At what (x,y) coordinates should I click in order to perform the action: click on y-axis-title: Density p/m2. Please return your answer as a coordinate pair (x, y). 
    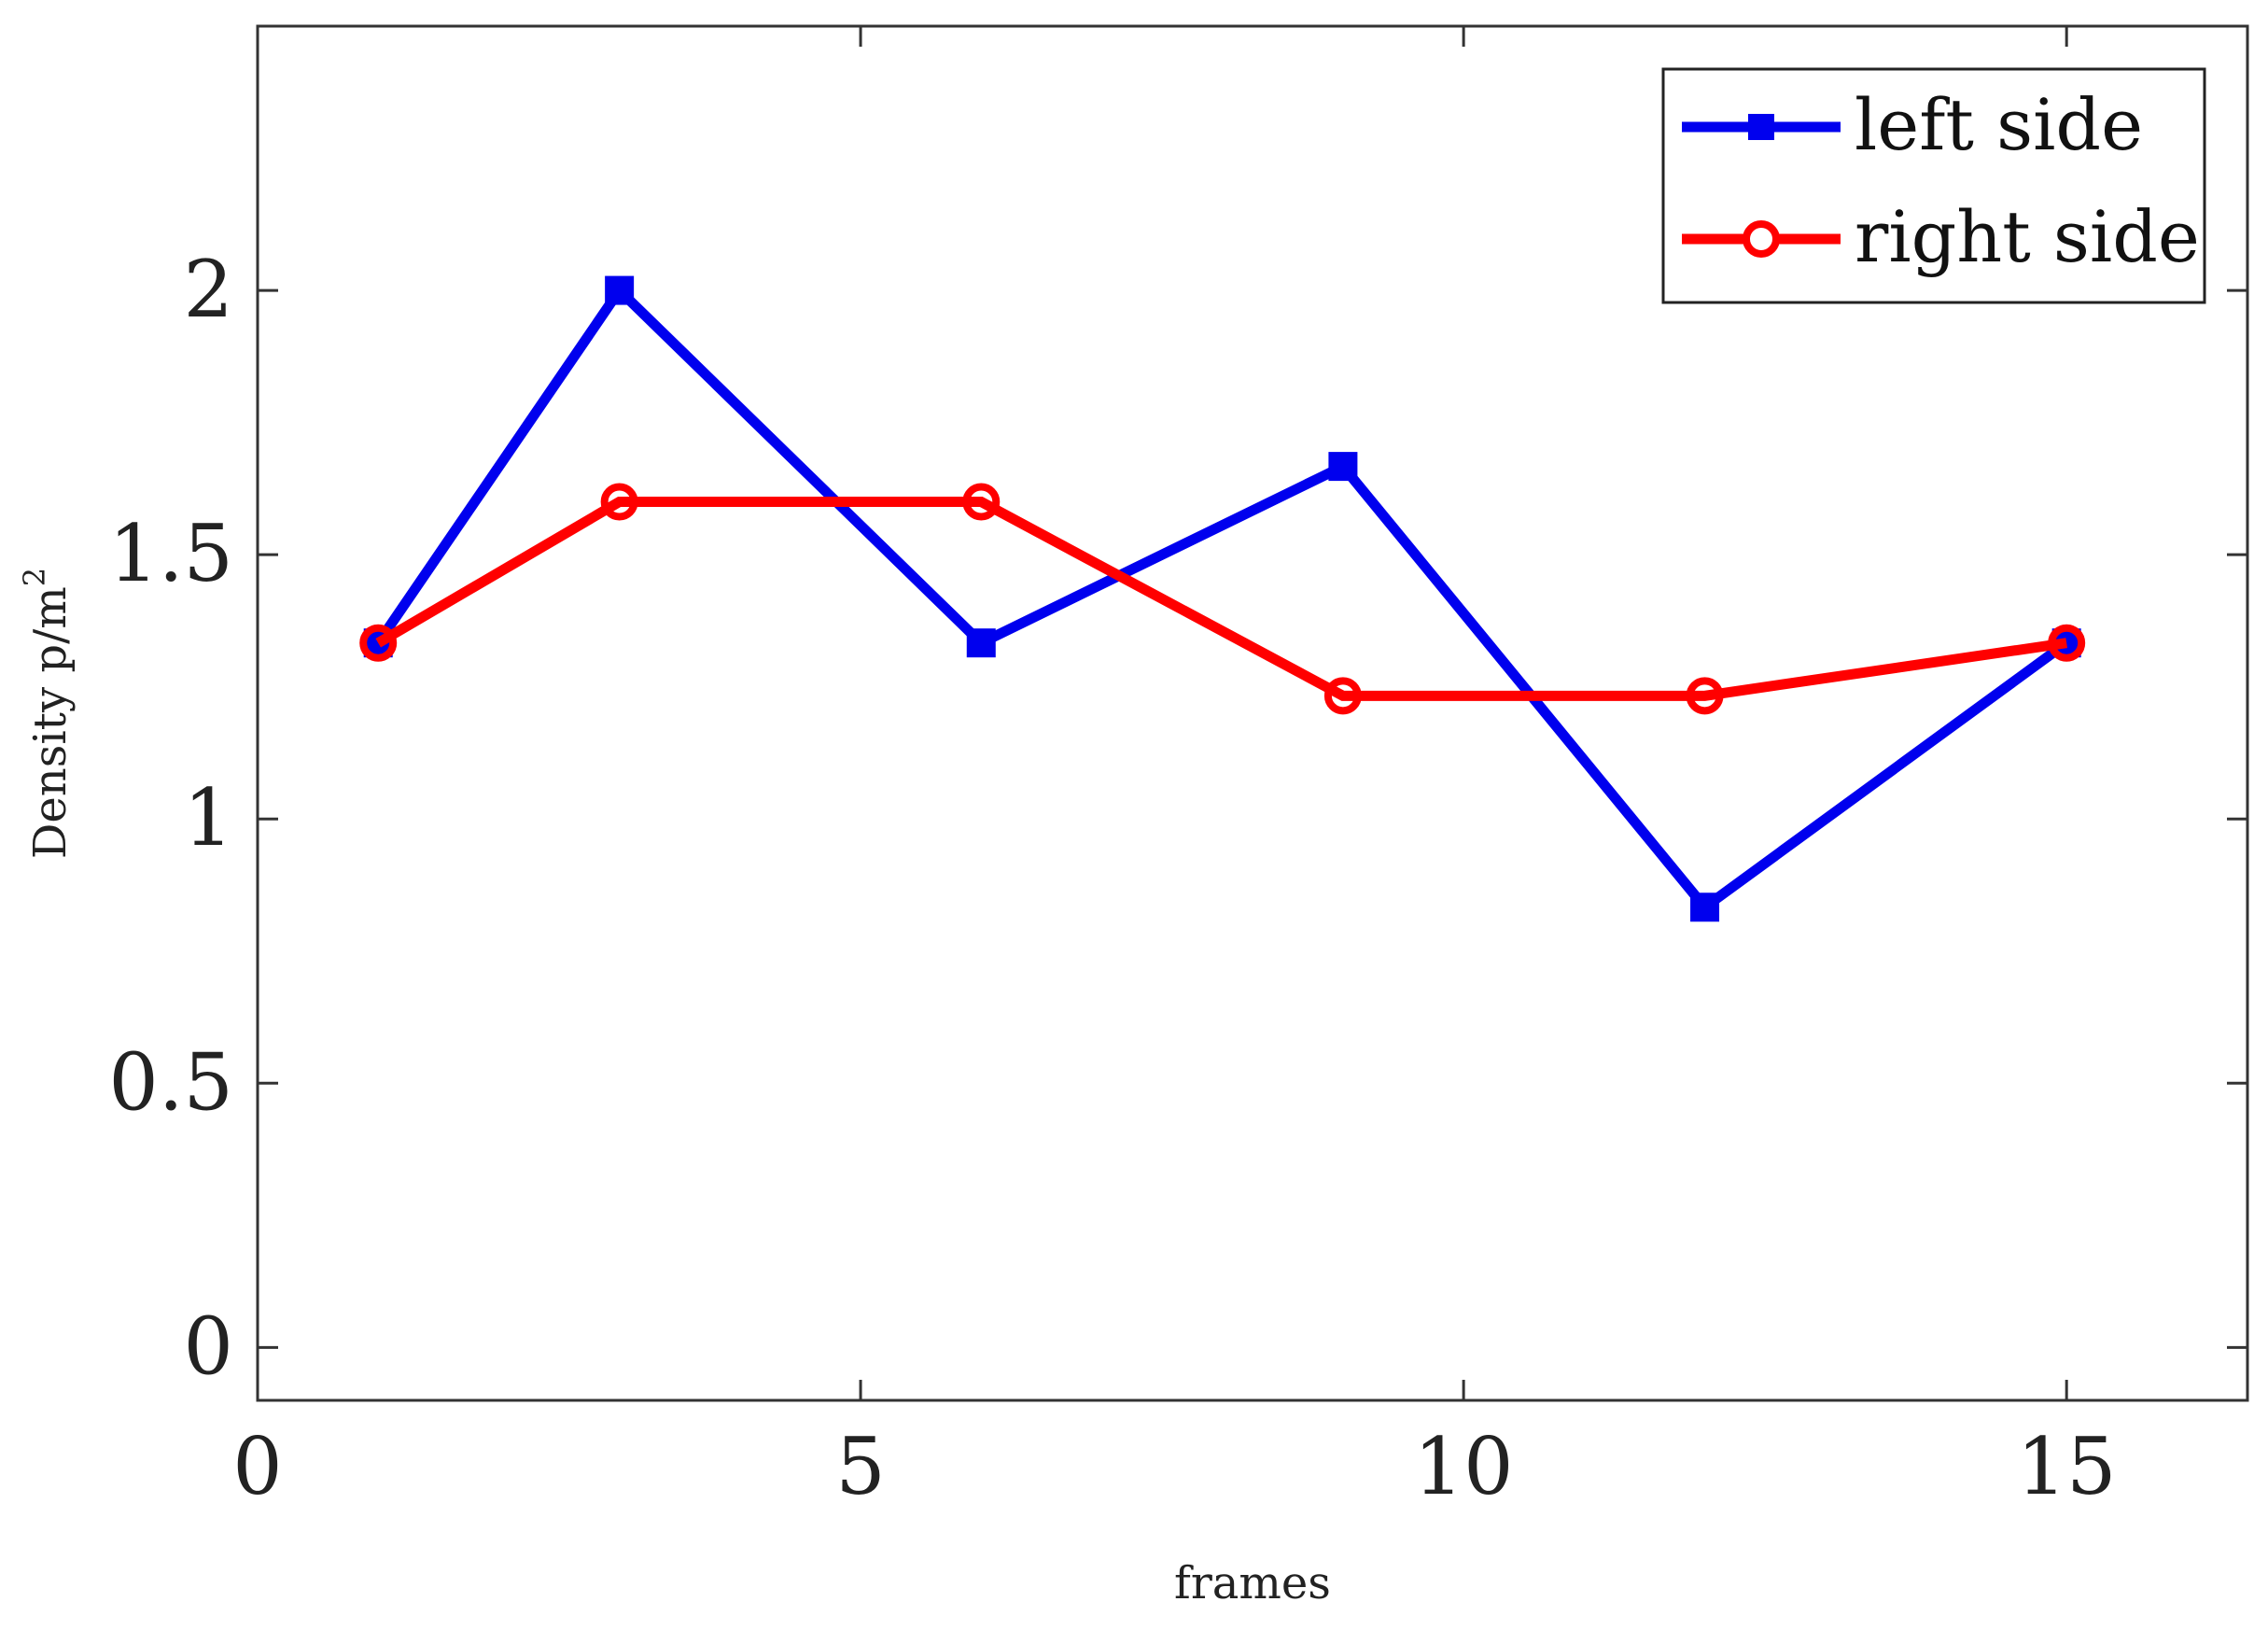
    Looking at the image, I should click on (47, 713).